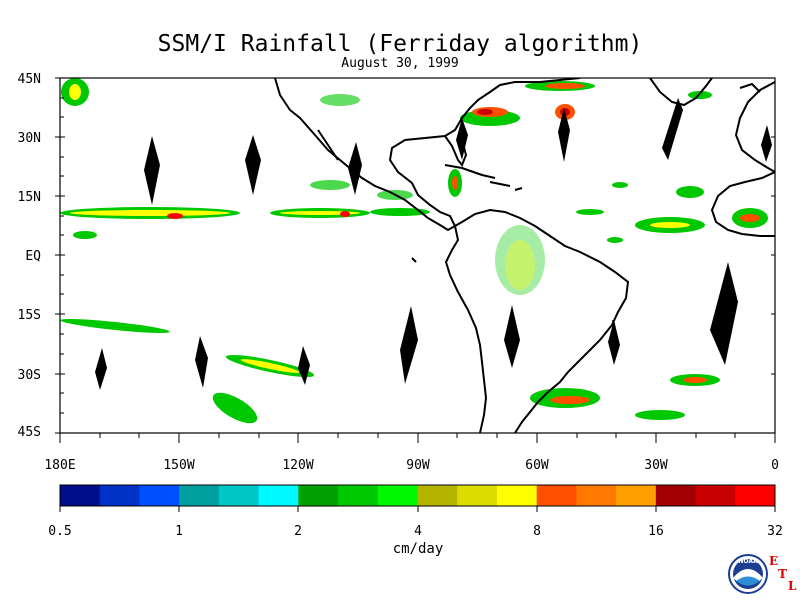 Image resolution: width=800 pixels, height=600 pixels. I want to click on colorbar-label-32: 32, so click(775, 531).